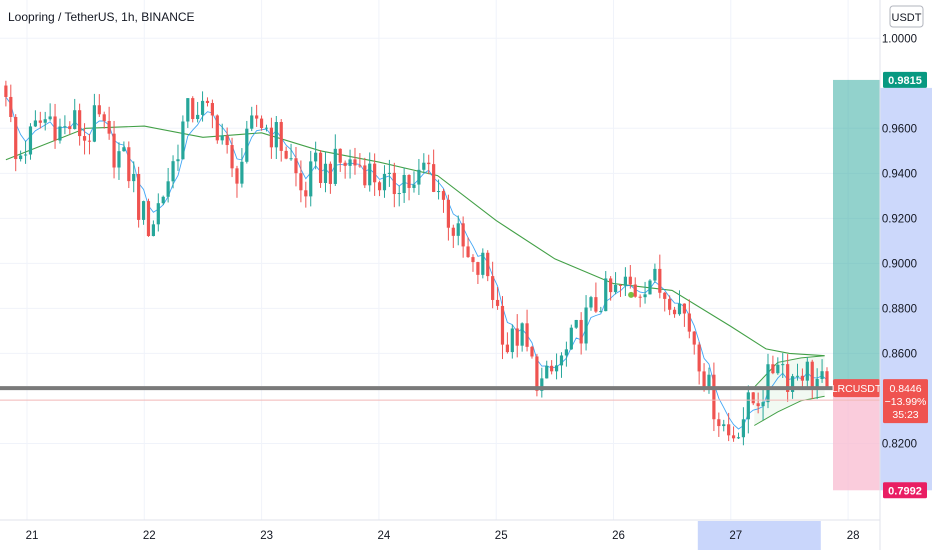  I want to click on y-tick-label: 1.0000, so click(899, 39).